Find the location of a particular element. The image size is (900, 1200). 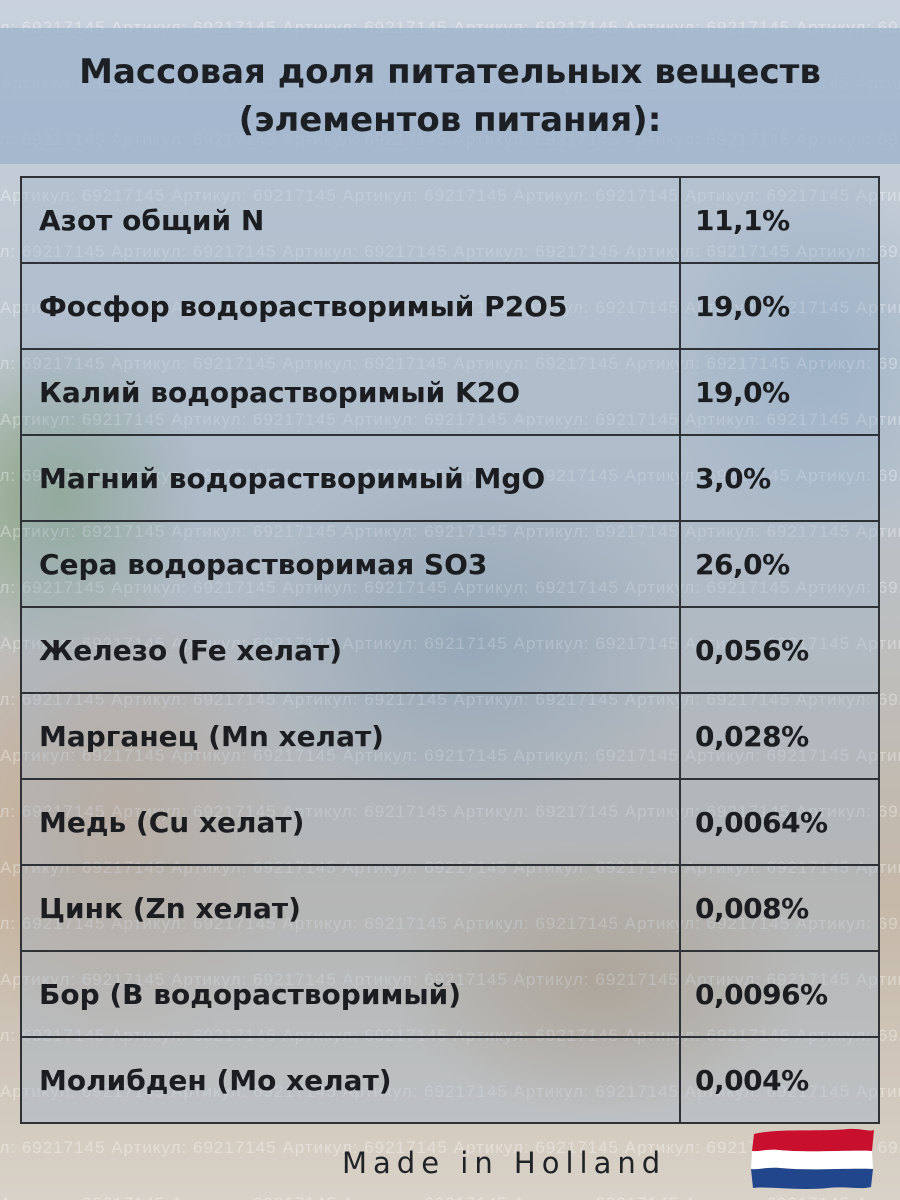

table-row: Сера водорастворимая SO3 26,0% is located at coordinates (450, 564).